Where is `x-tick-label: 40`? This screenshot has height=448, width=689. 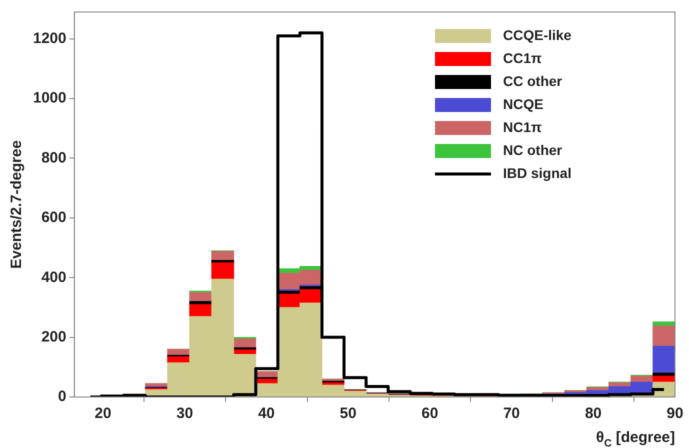 x-tick-label: 40 is located at coordinates (266, 413).